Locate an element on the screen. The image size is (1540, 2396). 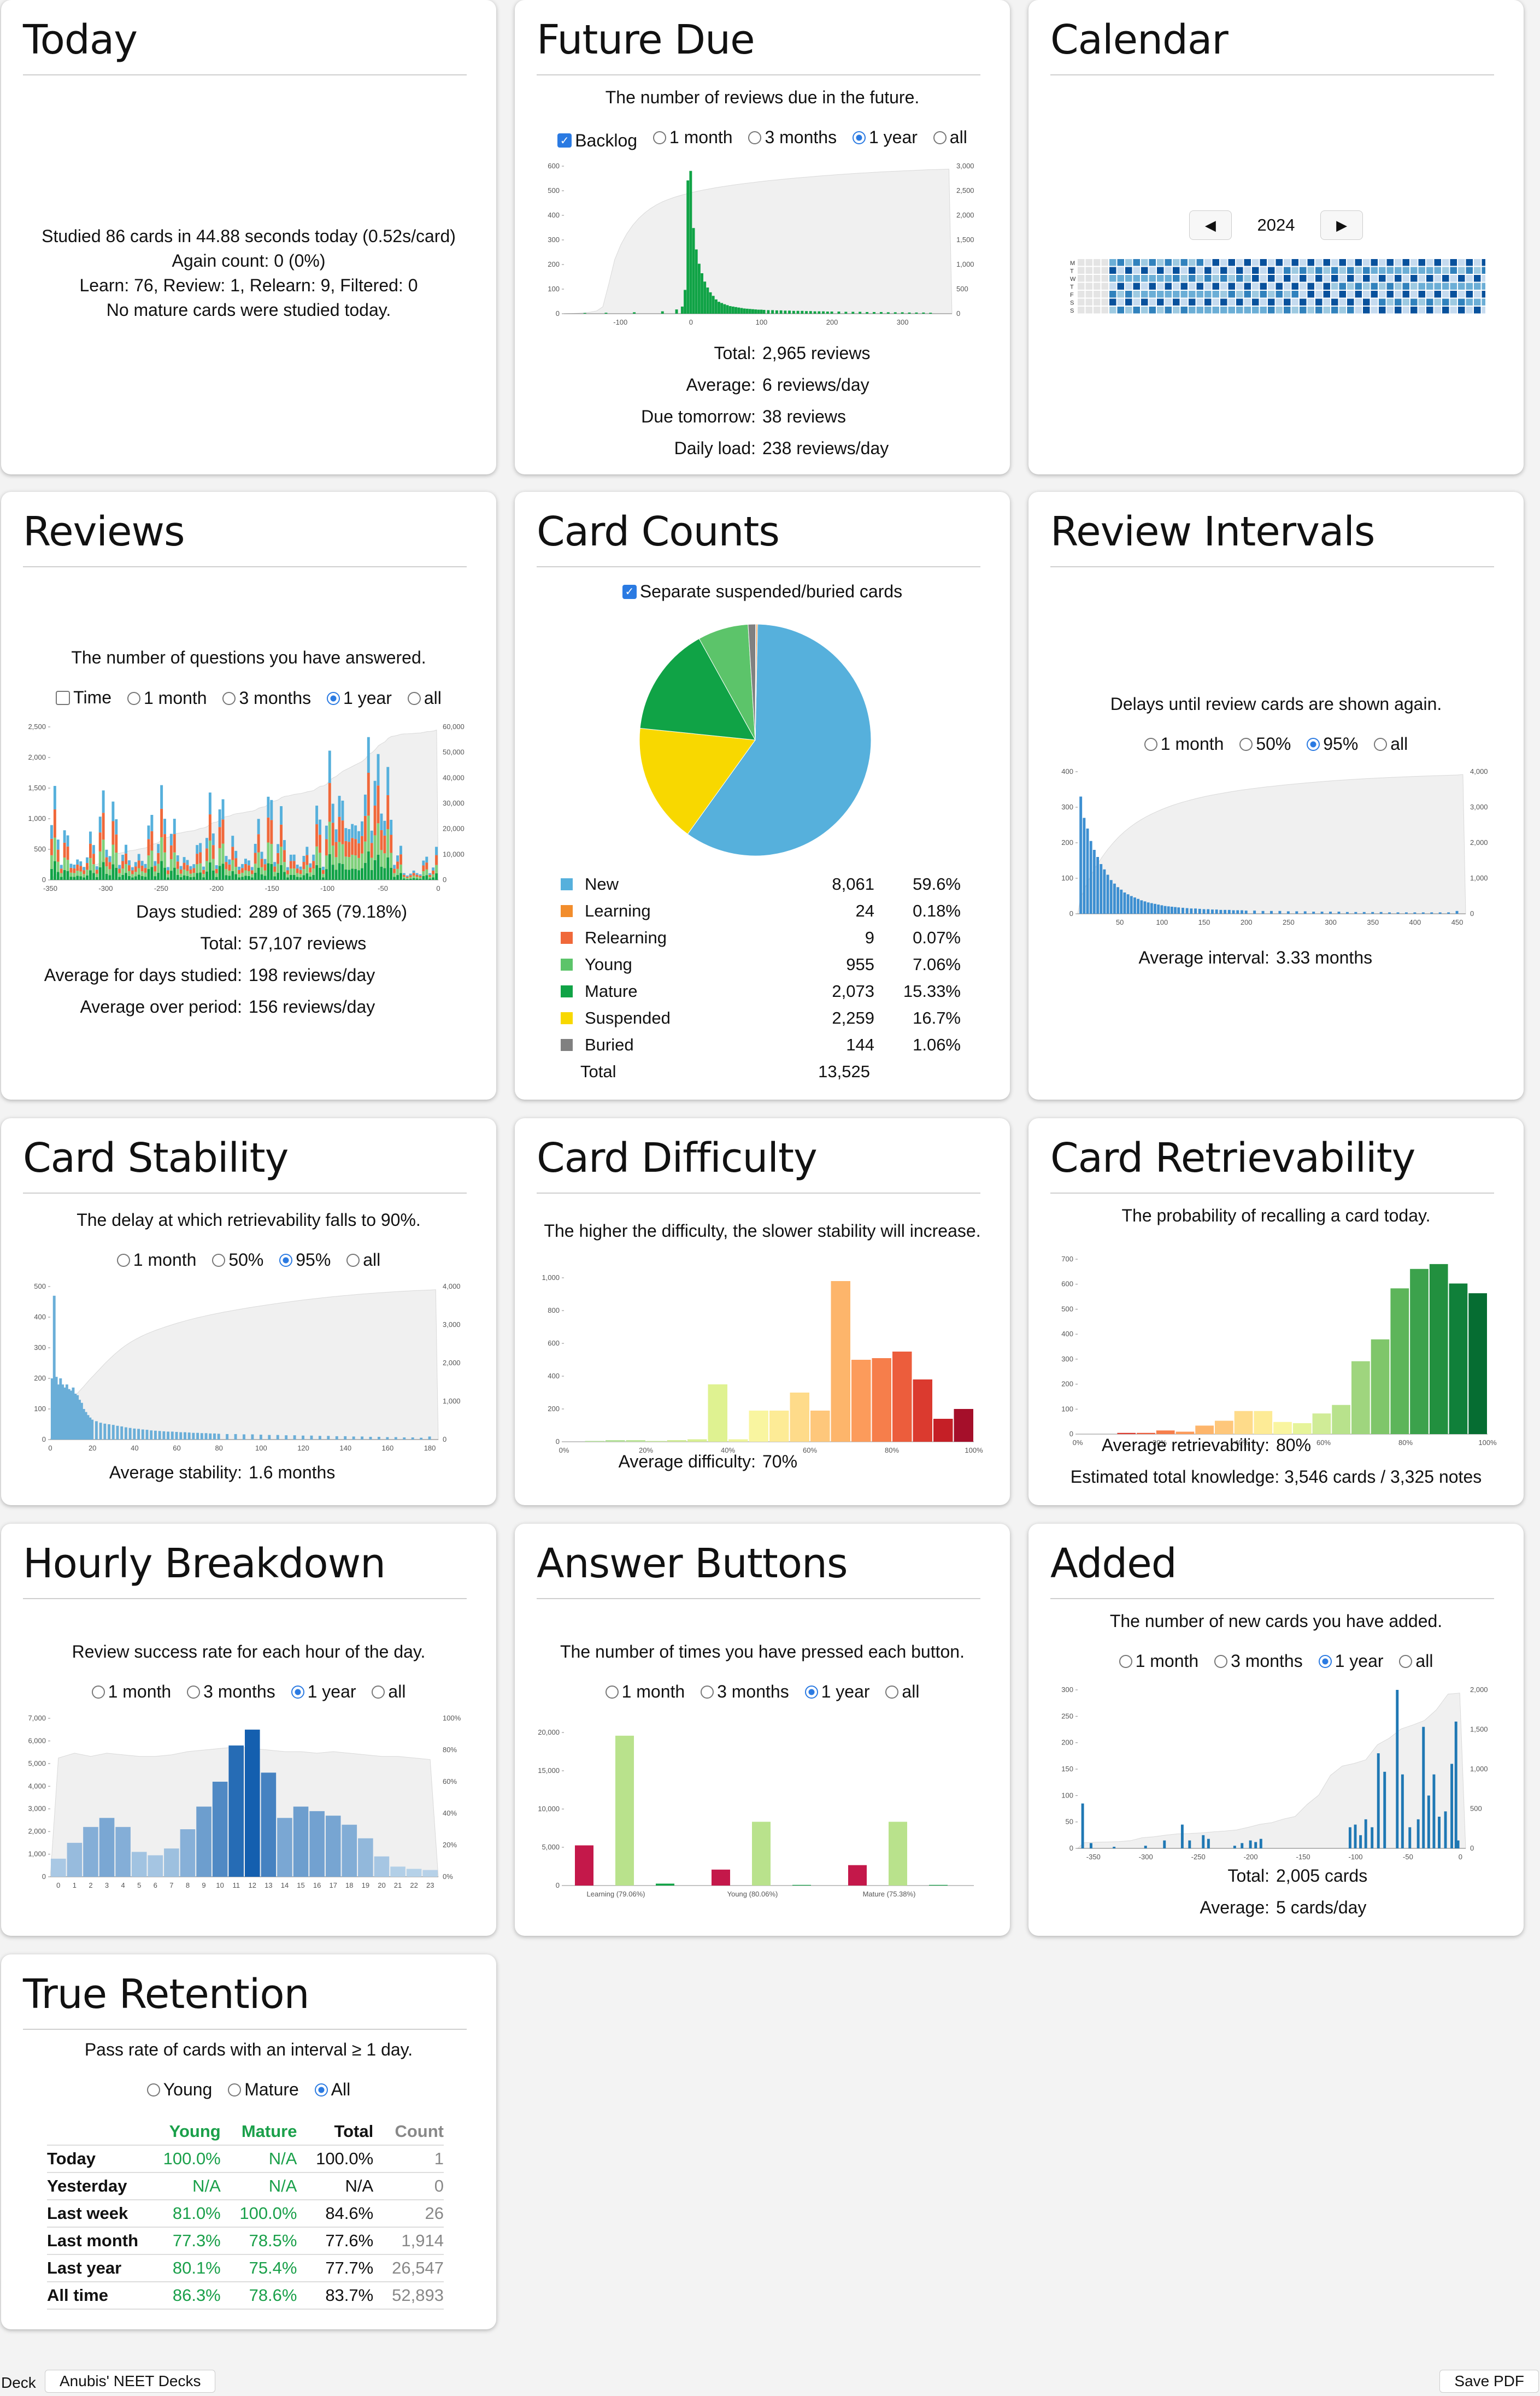
next-year-button: ▶ is located at coordinates (1341, 225).